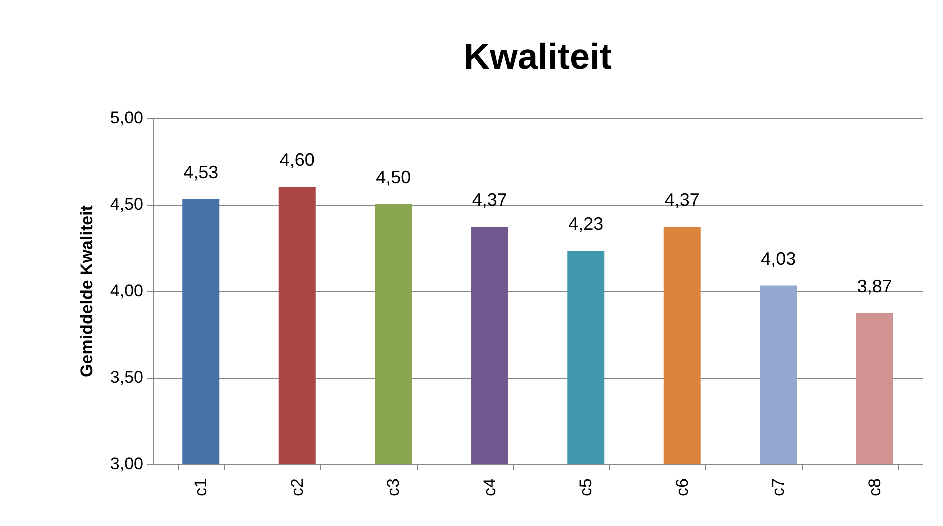 Image resolution: width=943 pixels, height=526 pixels. What do you see at coordinates (586, 487) in the screenshot?
I see `x-tick-label: c5` at bounding box center [586, 487].